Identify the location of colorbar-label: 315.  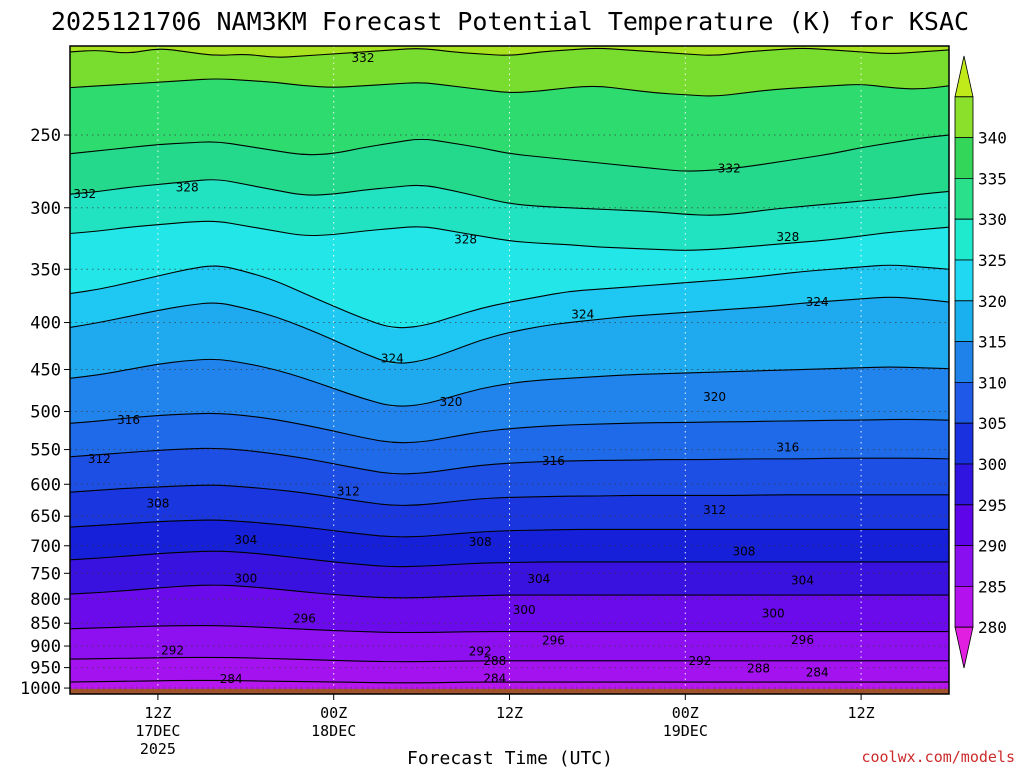
(992, 342).